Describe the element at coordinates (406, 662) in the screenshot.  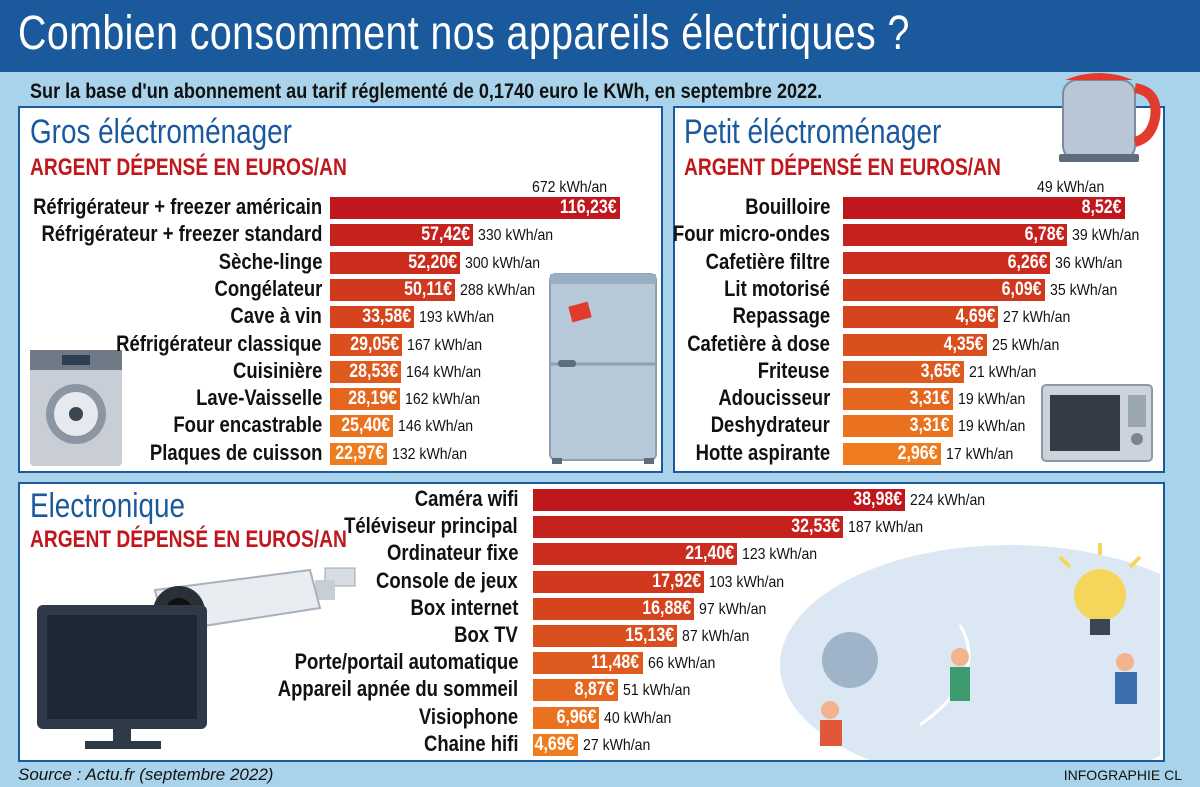
I see `bar-label: Porte/portail automatique` at that location.